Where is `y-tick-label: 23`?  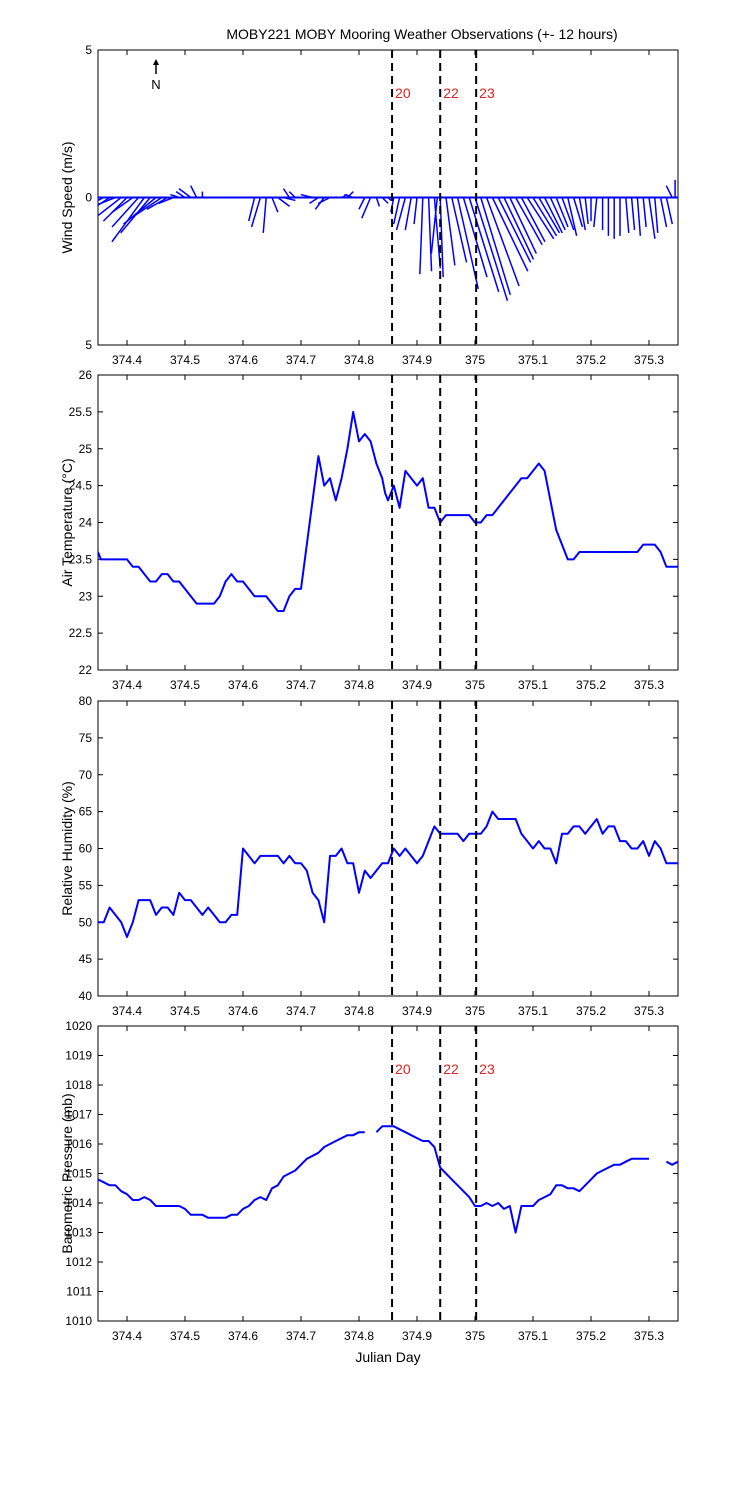 y-tick-label: 23 is located at coordinates (86, 596).